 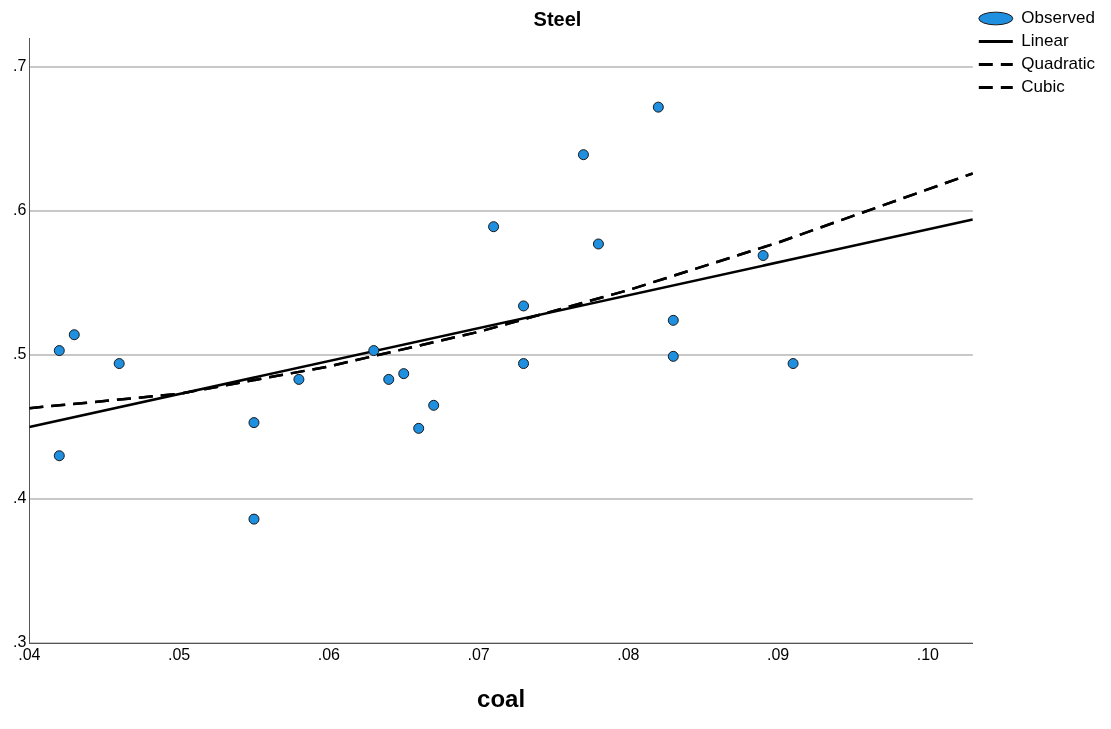 I want to click on y-tick-label: .7, so click(x=20, y=66).